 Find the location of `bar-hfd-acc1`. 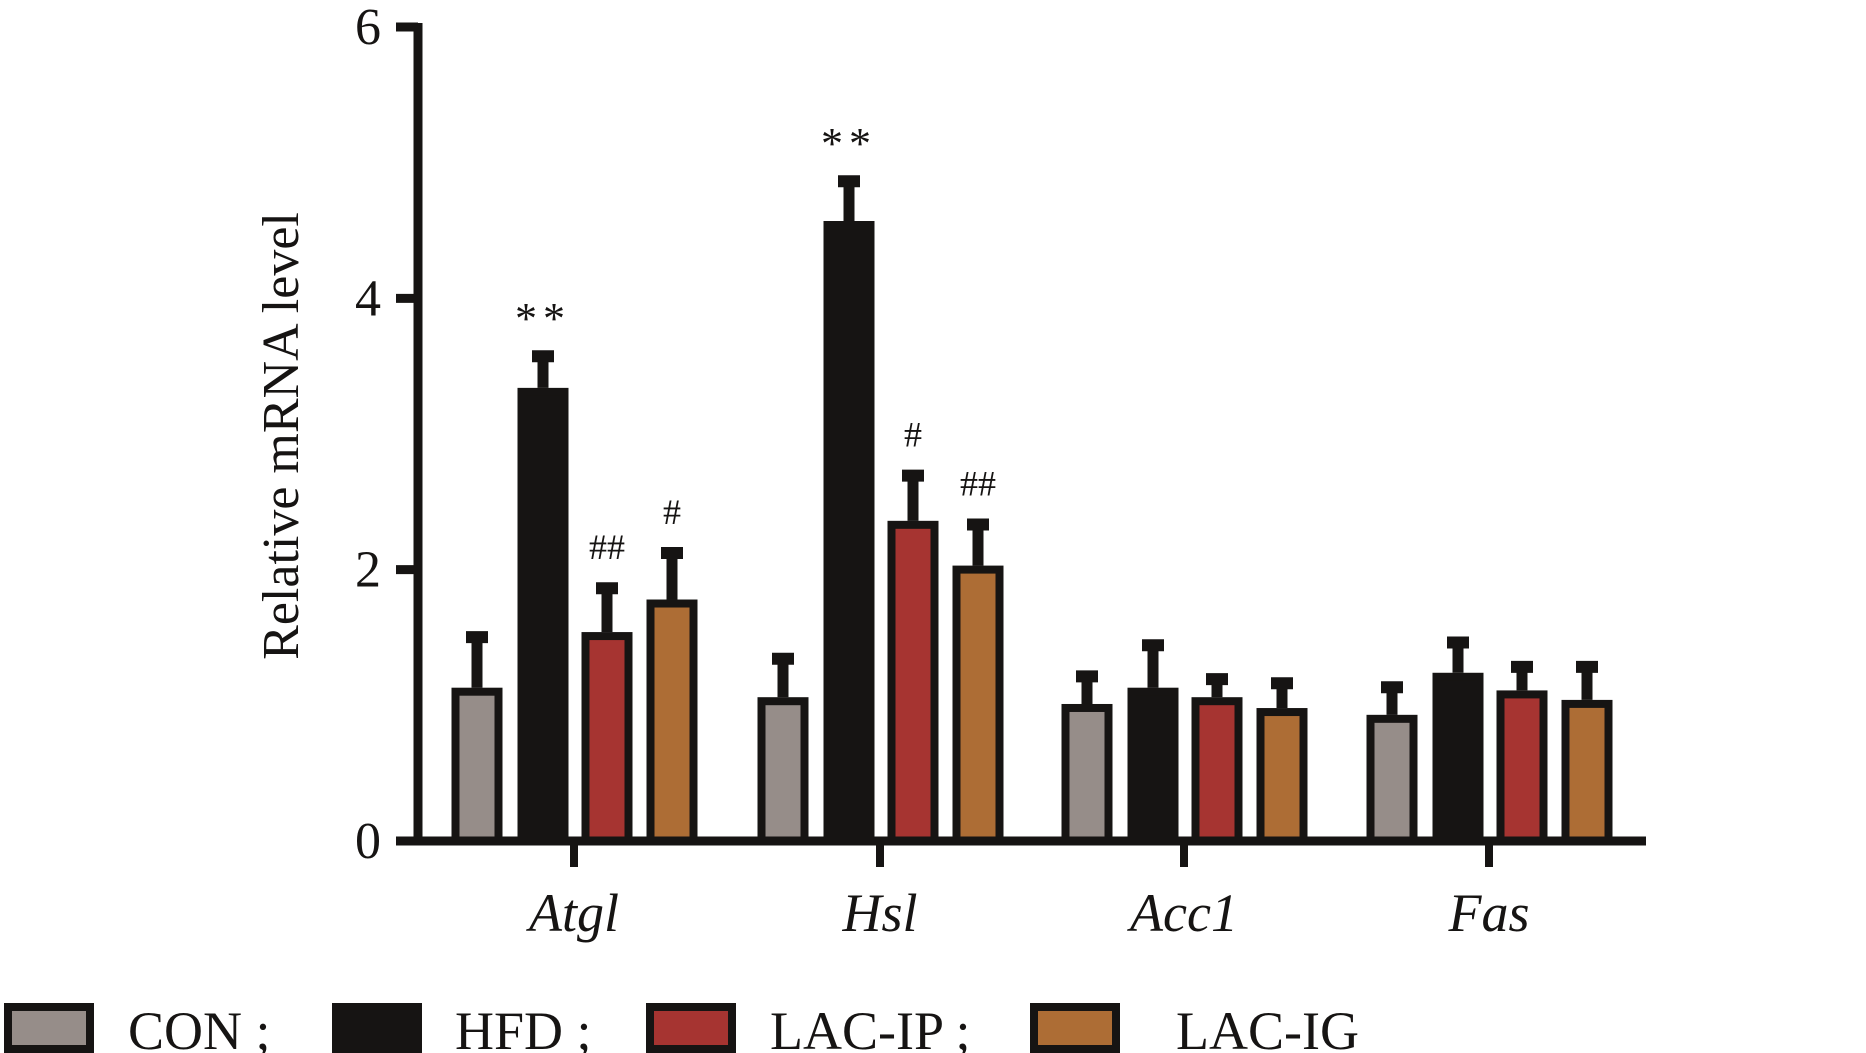

bar-hfd-acc1 is located at coordinates (1153, 766).